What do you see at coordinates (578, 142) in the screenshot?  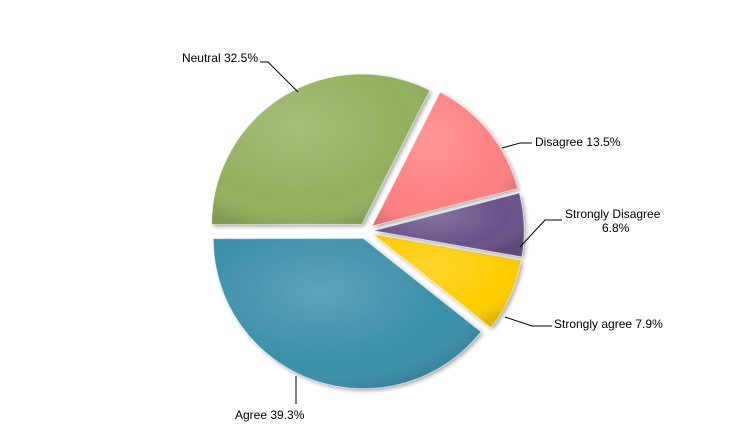 I see `data-label-disagree: Disagree 13.5%` at bounding box center [578, 142].